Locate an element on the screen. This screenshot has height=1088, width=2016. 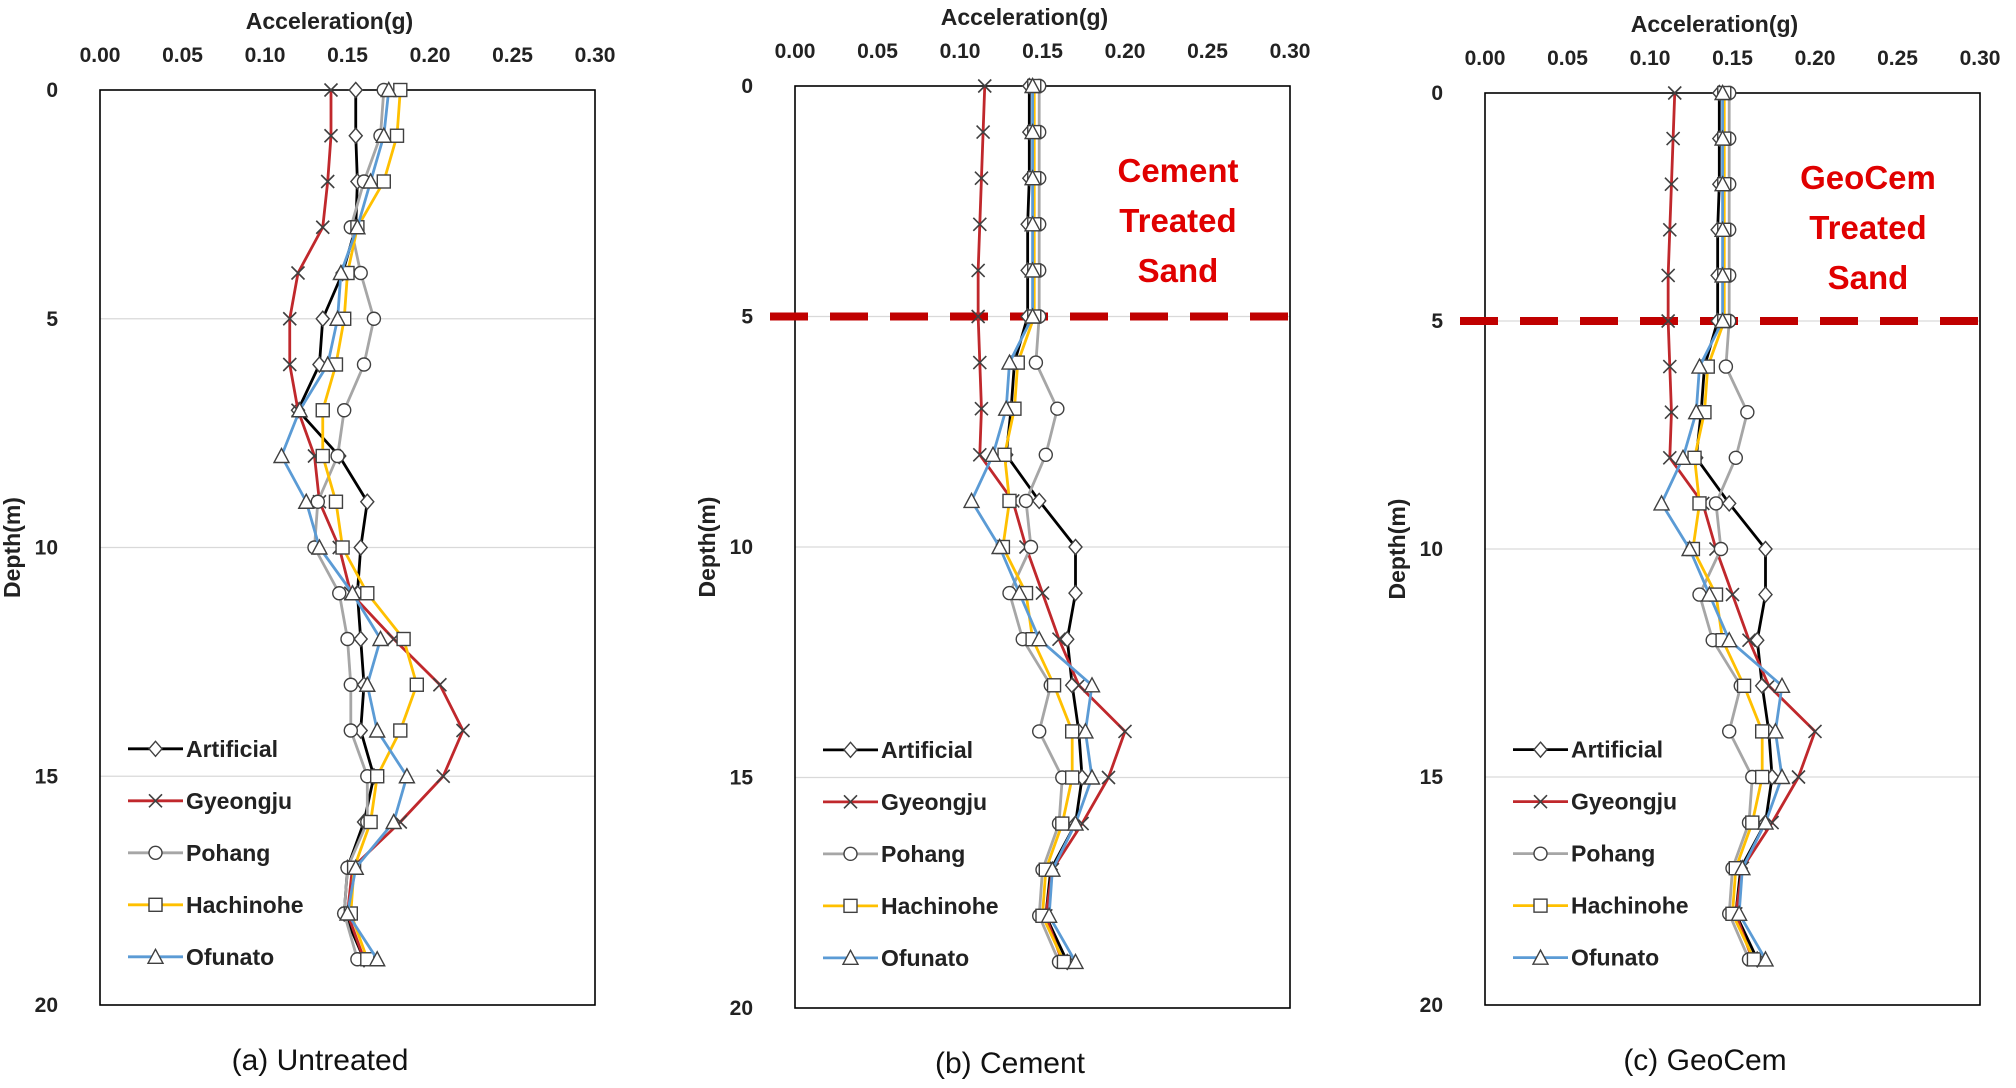
legend-label: Hachinohe is located at coordinates (940, 906).